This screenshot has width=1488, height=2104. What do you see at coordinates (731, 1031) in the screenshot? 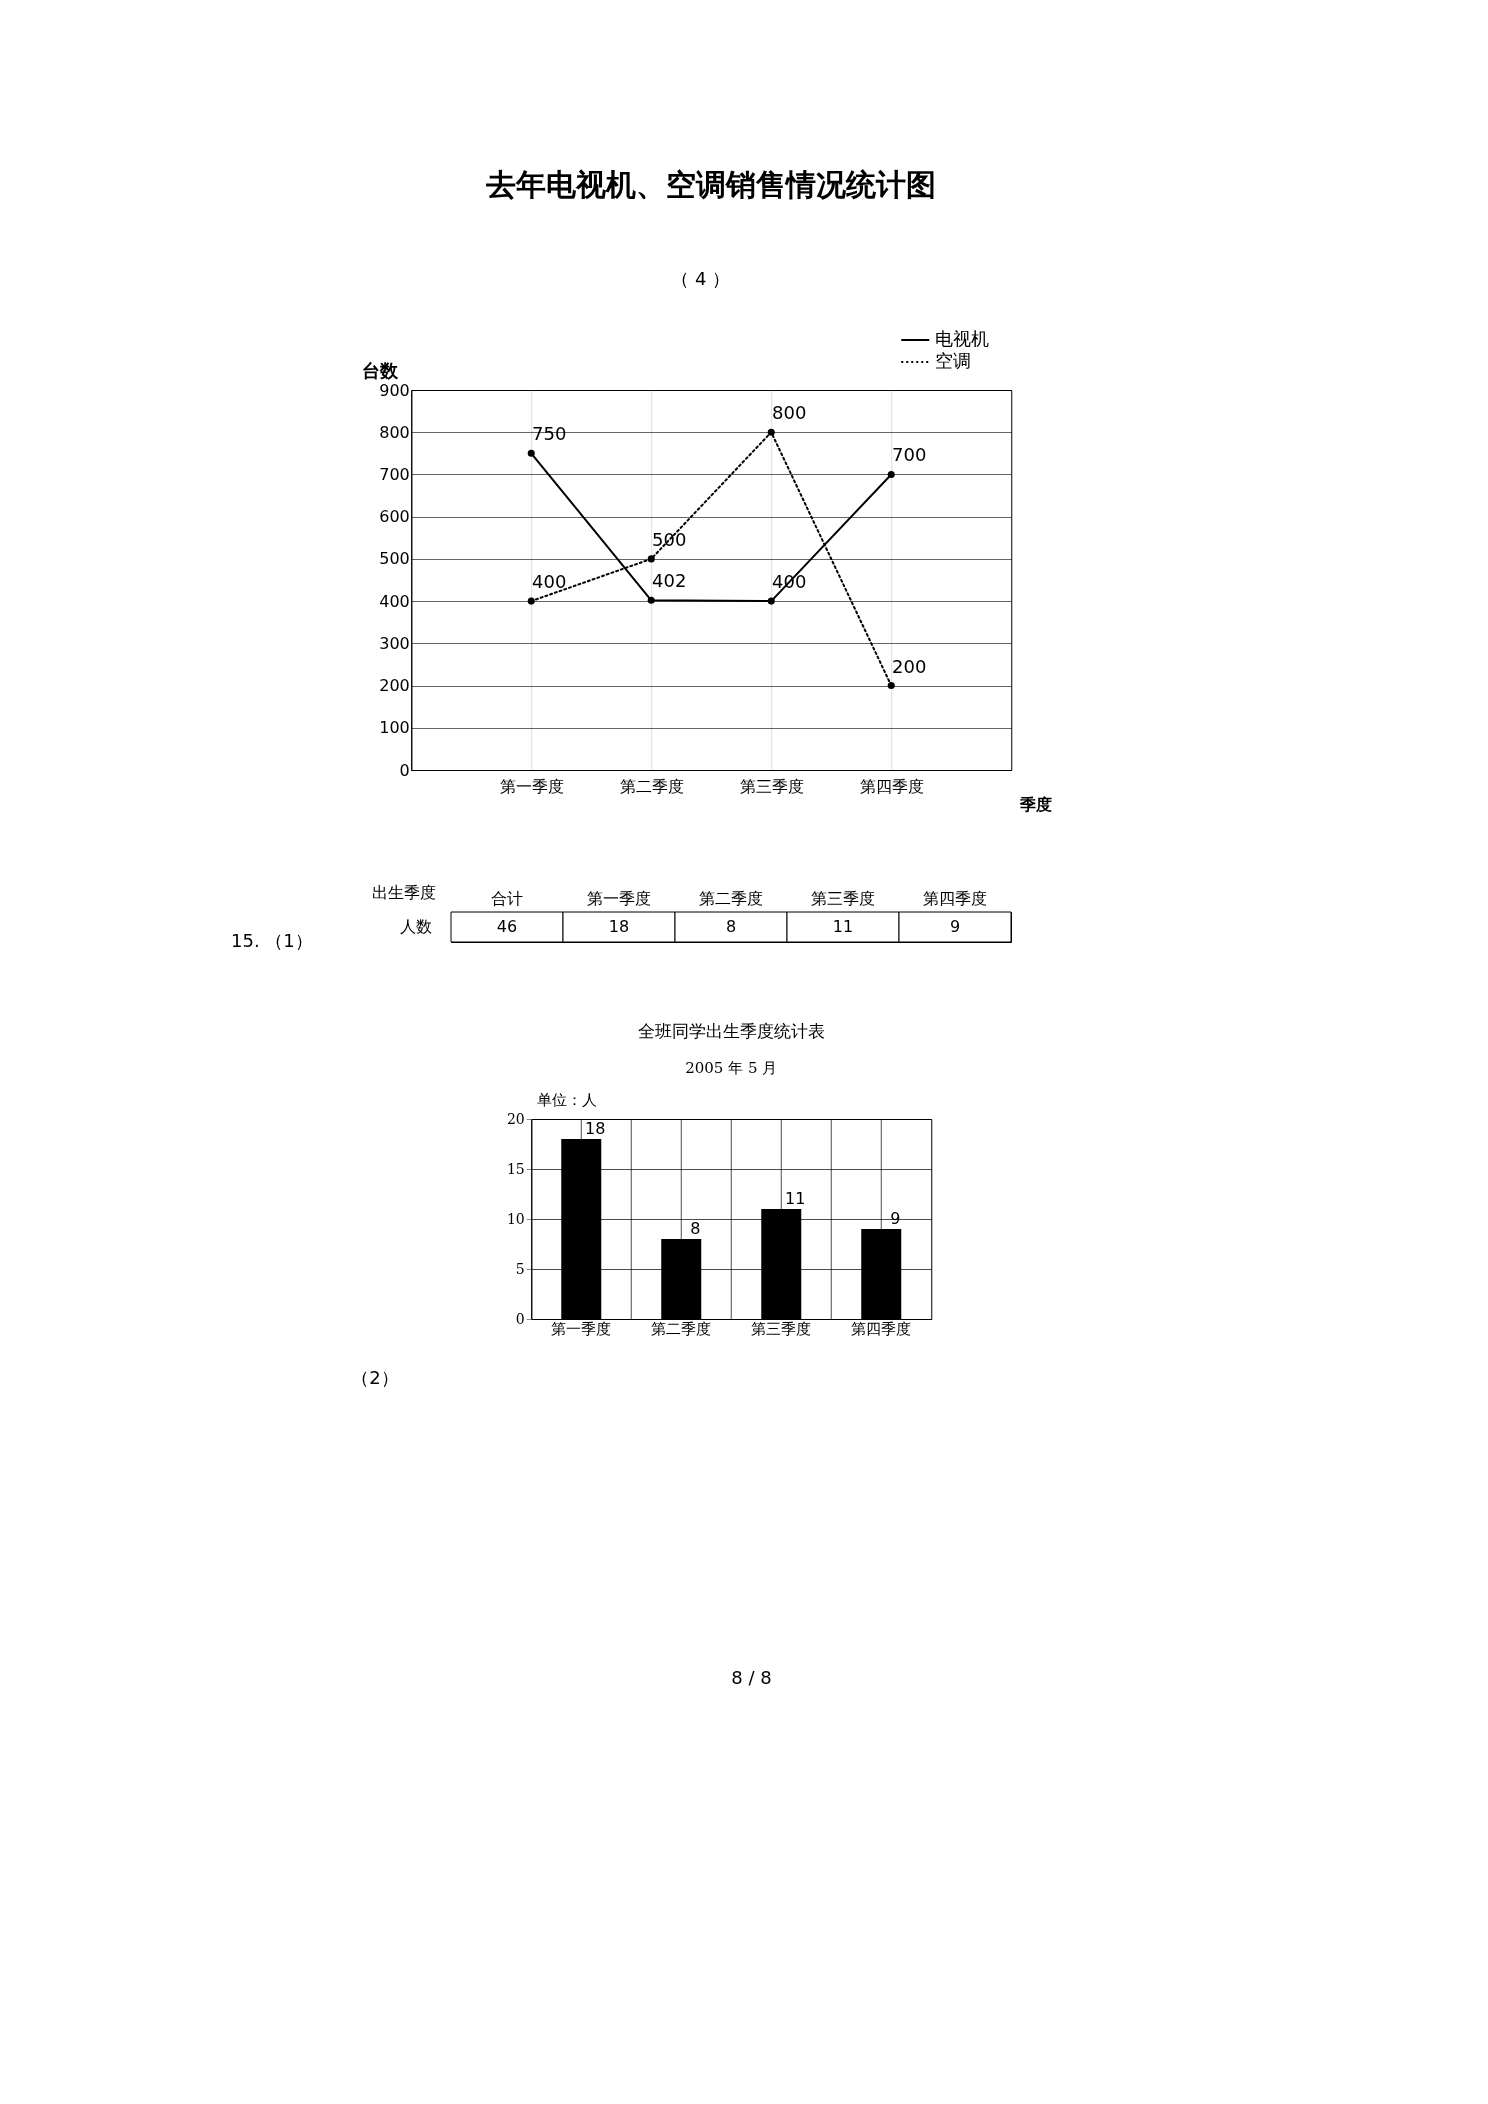
I see `chart-title: 全班同学出生季度统计表` at bounding box center [731, 1031].